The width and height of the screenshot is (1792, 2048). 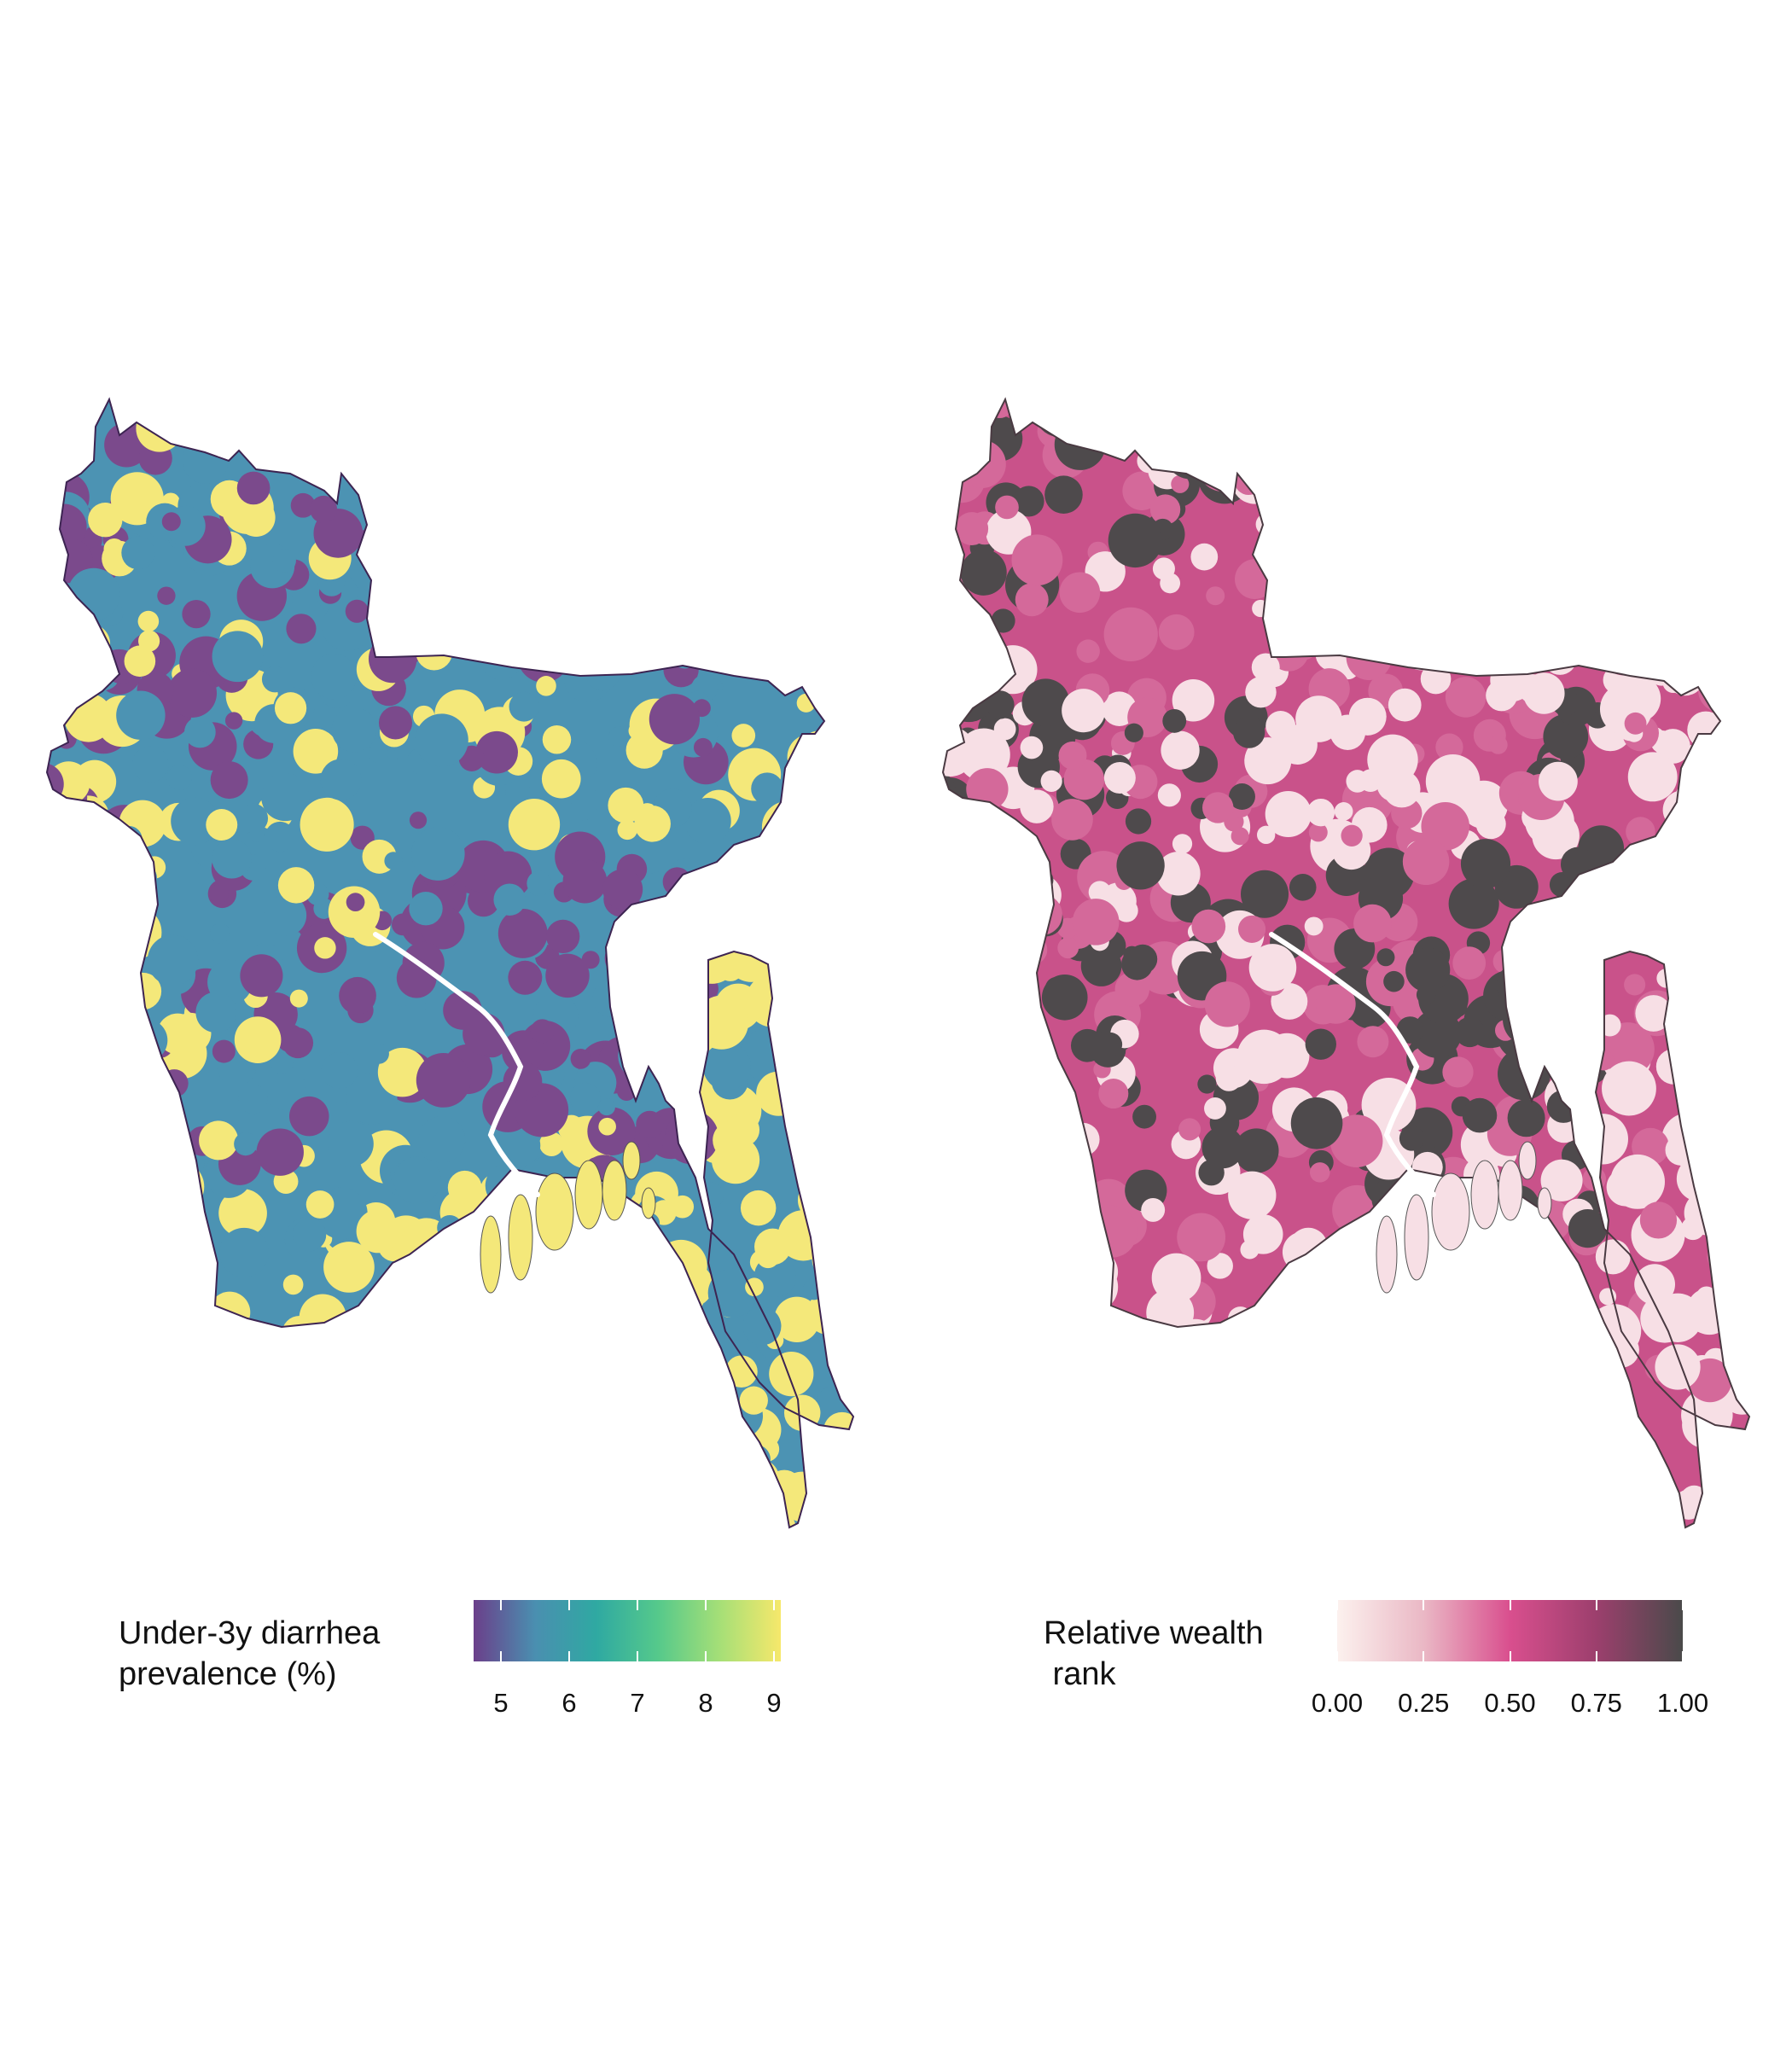 I want to click on colorbar-tick-mark, so click(x=501, y=1605).